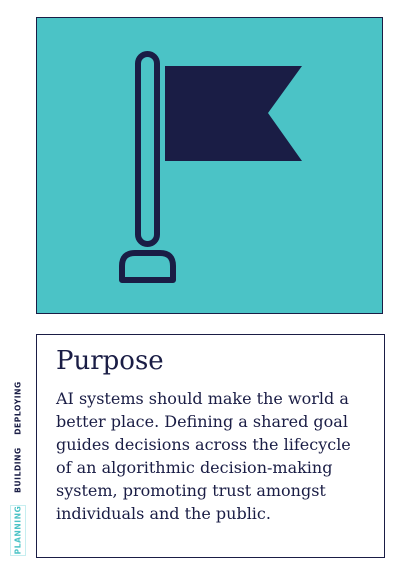  Describe the element at coordinates (18, 470) in the screenshot. I see `tab-building: BUILDING` at that location.